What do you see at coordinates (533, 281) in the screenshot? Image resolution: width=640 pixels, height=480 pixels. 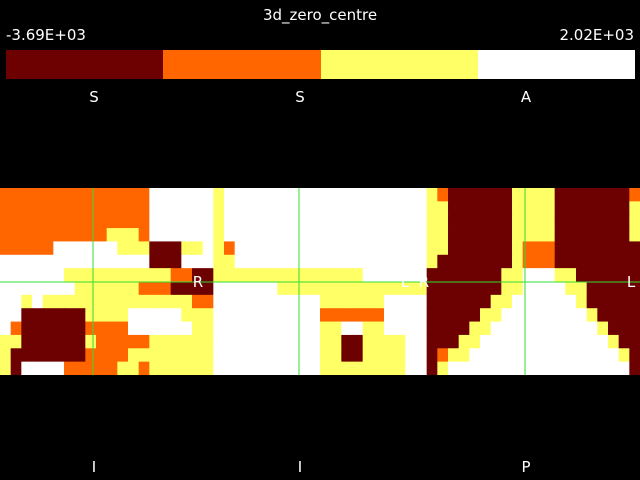 I see `axial-view` at bounding box center [533, 281].